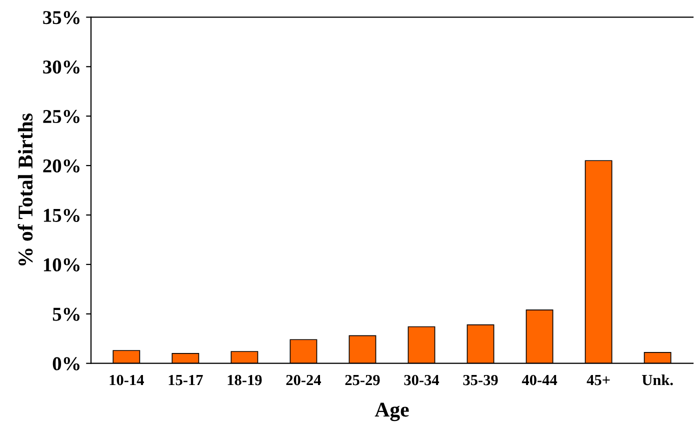 Image resolution: width=700 pixels, height=430 pixels. What do you see at coordinates (61, 67) in the screenshot?
I see `y-tick-label: 30%` at bounding box center [61, 67].